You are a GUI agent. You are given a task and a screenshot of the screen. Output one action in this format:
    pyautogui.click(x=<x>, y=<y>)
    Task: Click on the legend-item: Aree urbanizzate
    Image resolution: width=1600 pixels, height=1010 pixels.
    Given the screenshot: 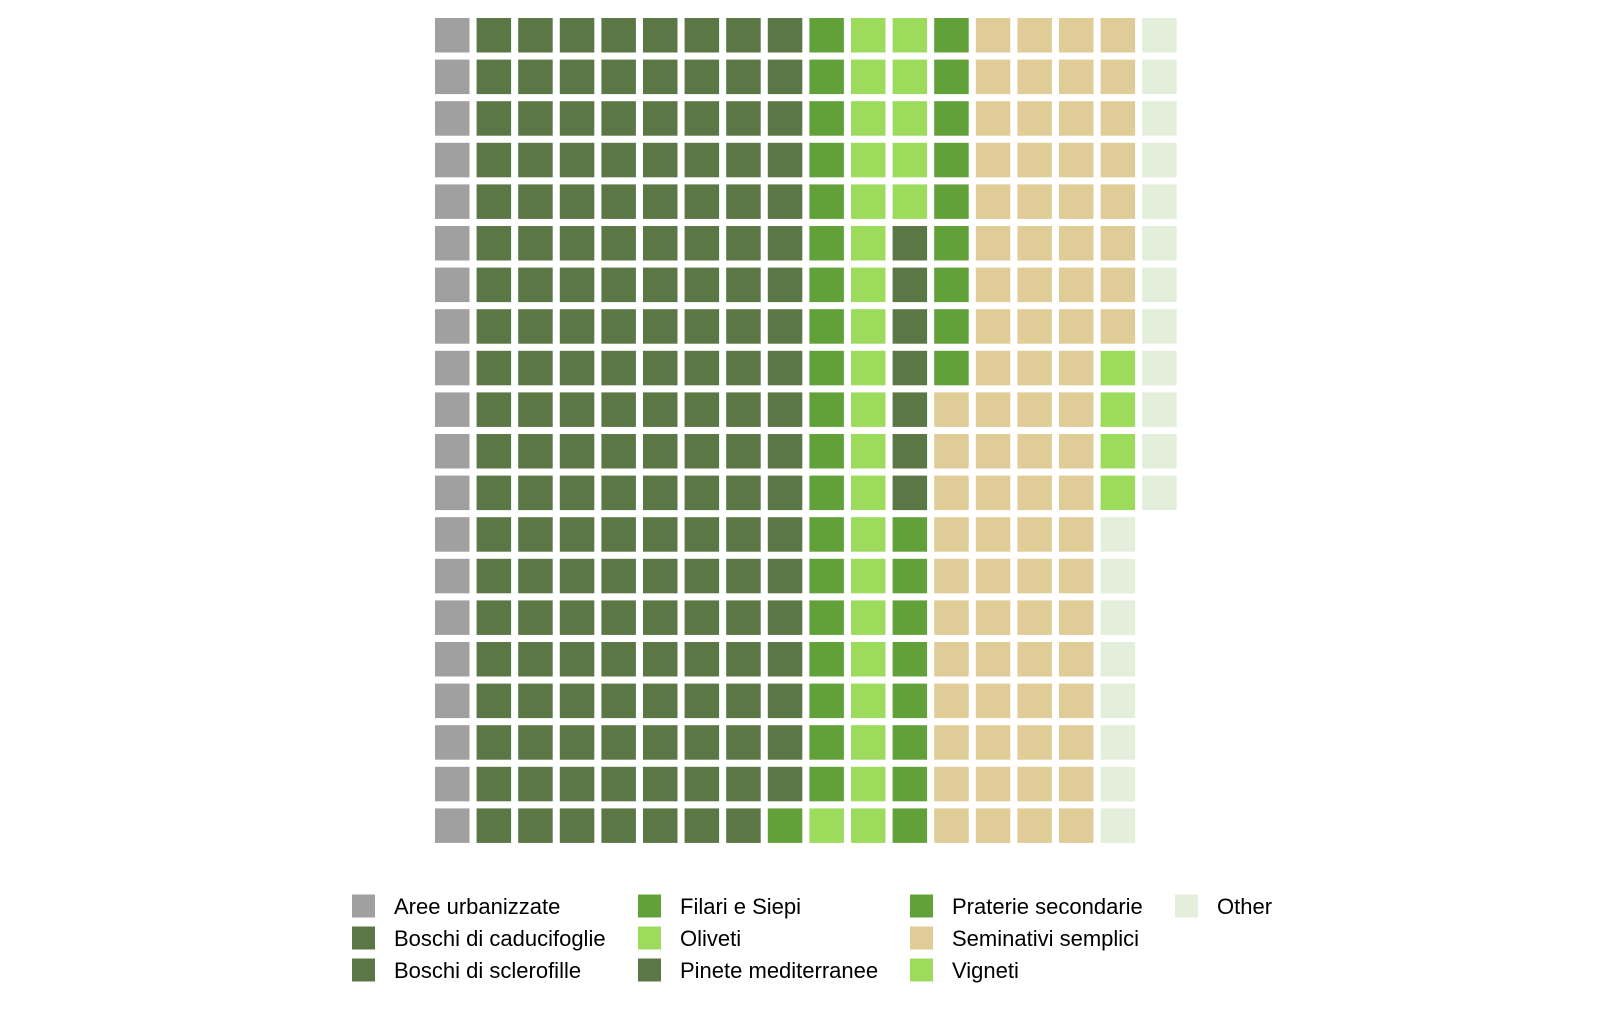 What is the action you would take?
    pyautogui.click(x=456, y=906)
    